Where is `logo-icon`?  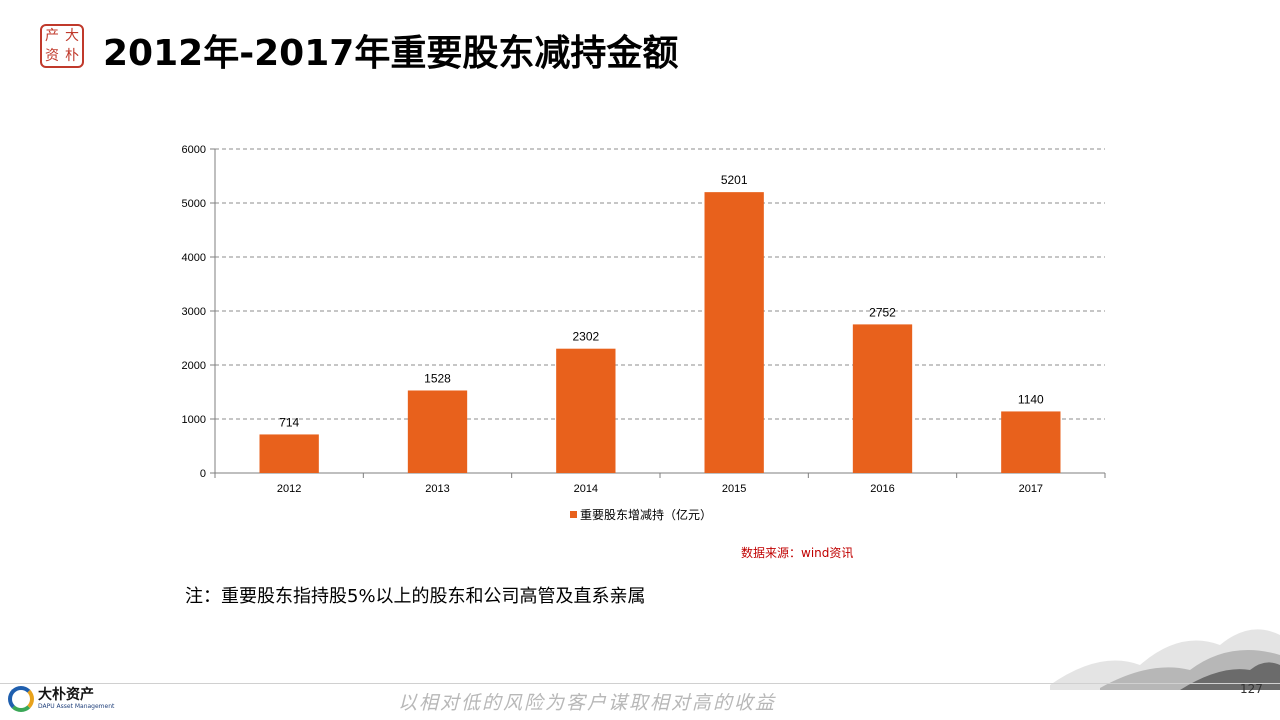 logo-icon is located at coordinates (21, 699).